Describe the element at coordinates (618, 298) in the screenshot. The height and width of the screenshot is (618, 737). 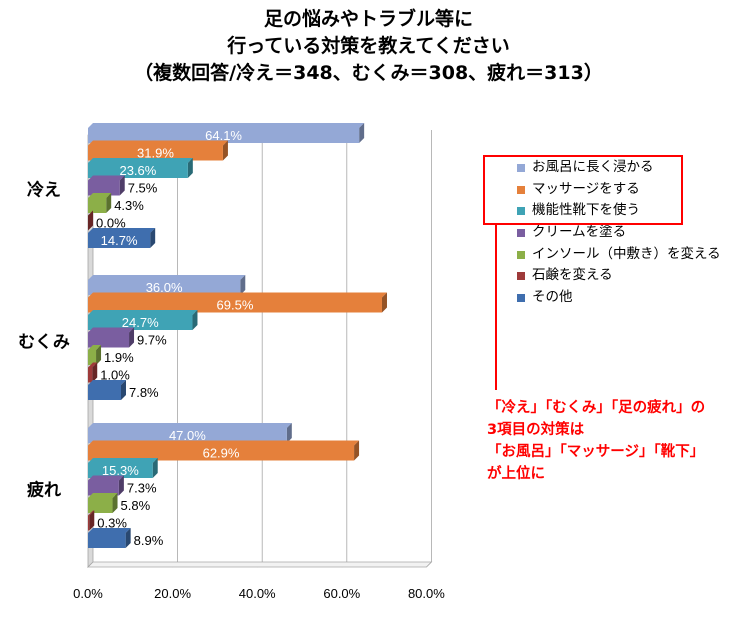
I see `legend-item: その他` at that location.